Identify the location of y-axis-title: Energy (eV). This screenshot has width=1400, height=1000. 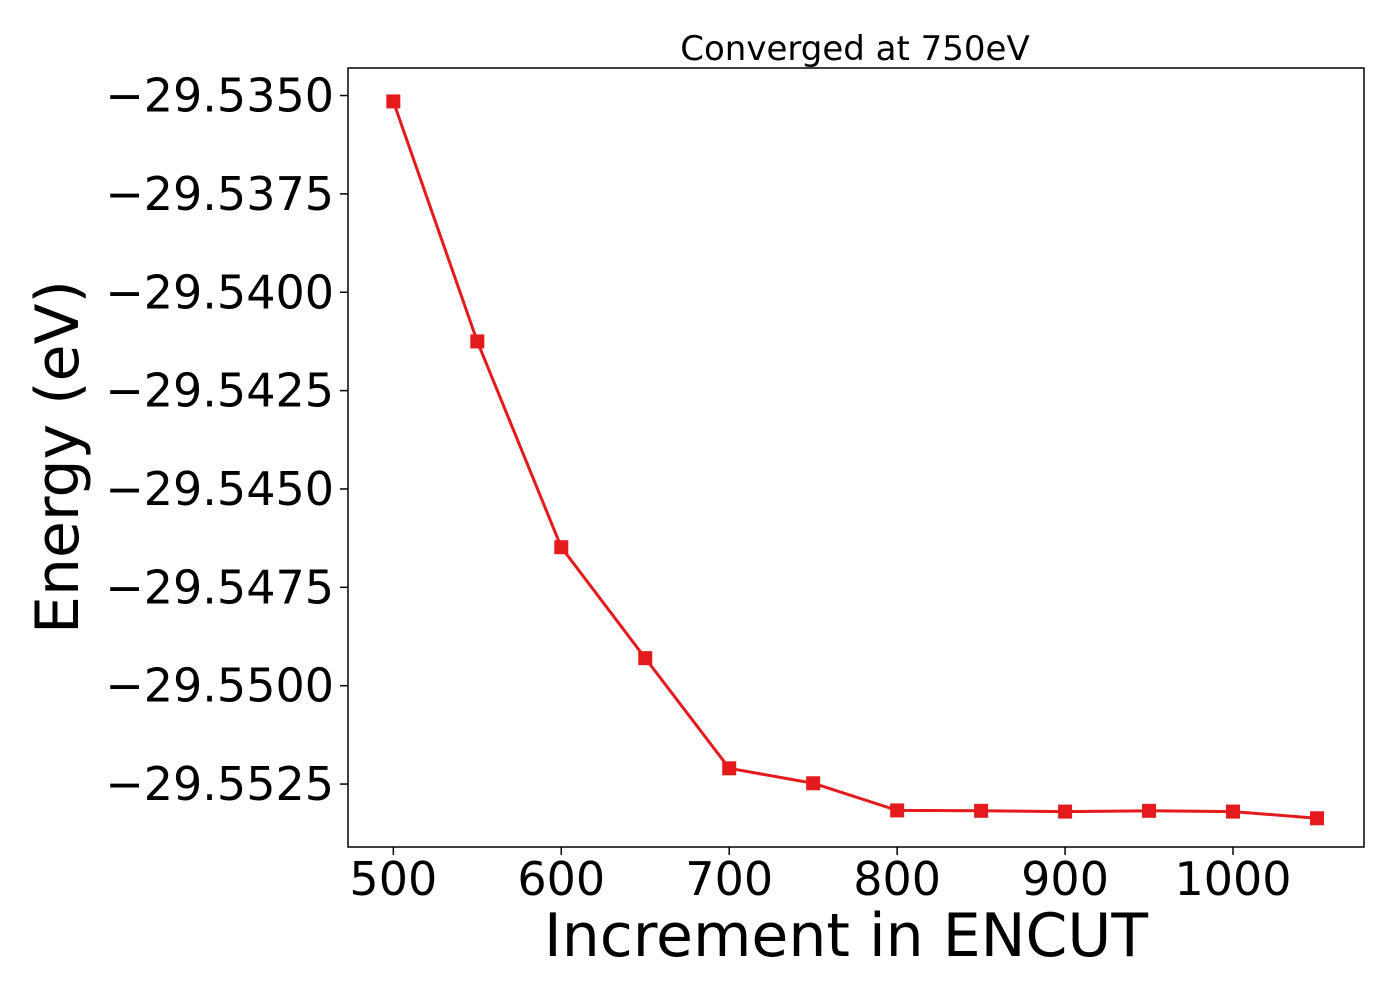
(58, 457).